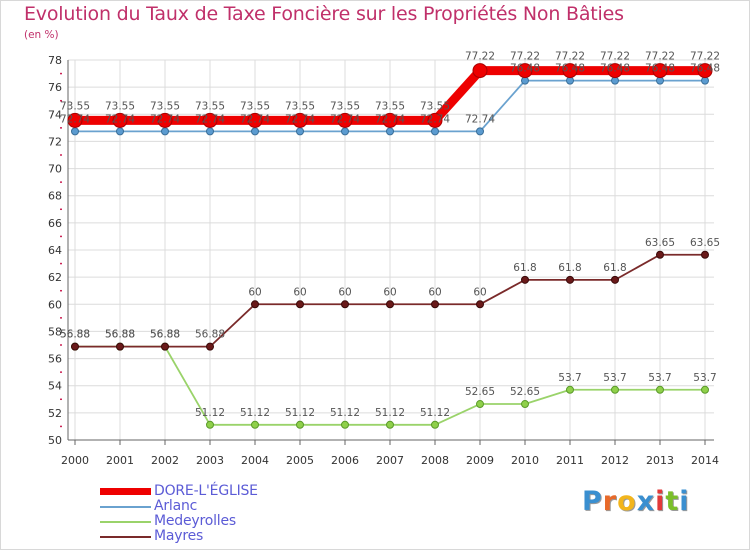 Image resolution: width=750 pixels, height=550 pixels. What do you see at coordinates (41, 35) in the screenshot?
I see `chart-subtitle: (en %)` at bounding box center [41, 35].